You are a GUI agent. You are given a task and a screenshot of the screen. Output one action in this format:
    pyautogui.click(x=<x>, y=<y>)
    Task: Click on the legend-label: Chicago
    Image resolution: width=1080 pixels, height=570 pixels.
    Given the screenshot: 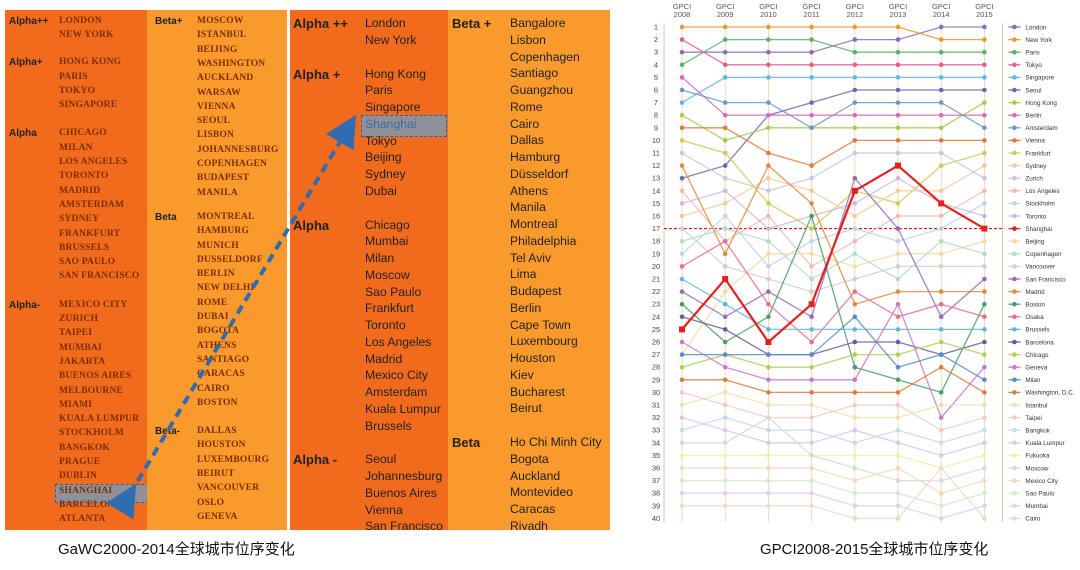 What is the action you would take?
    pyautogui.click(x=1037, y=355)
    